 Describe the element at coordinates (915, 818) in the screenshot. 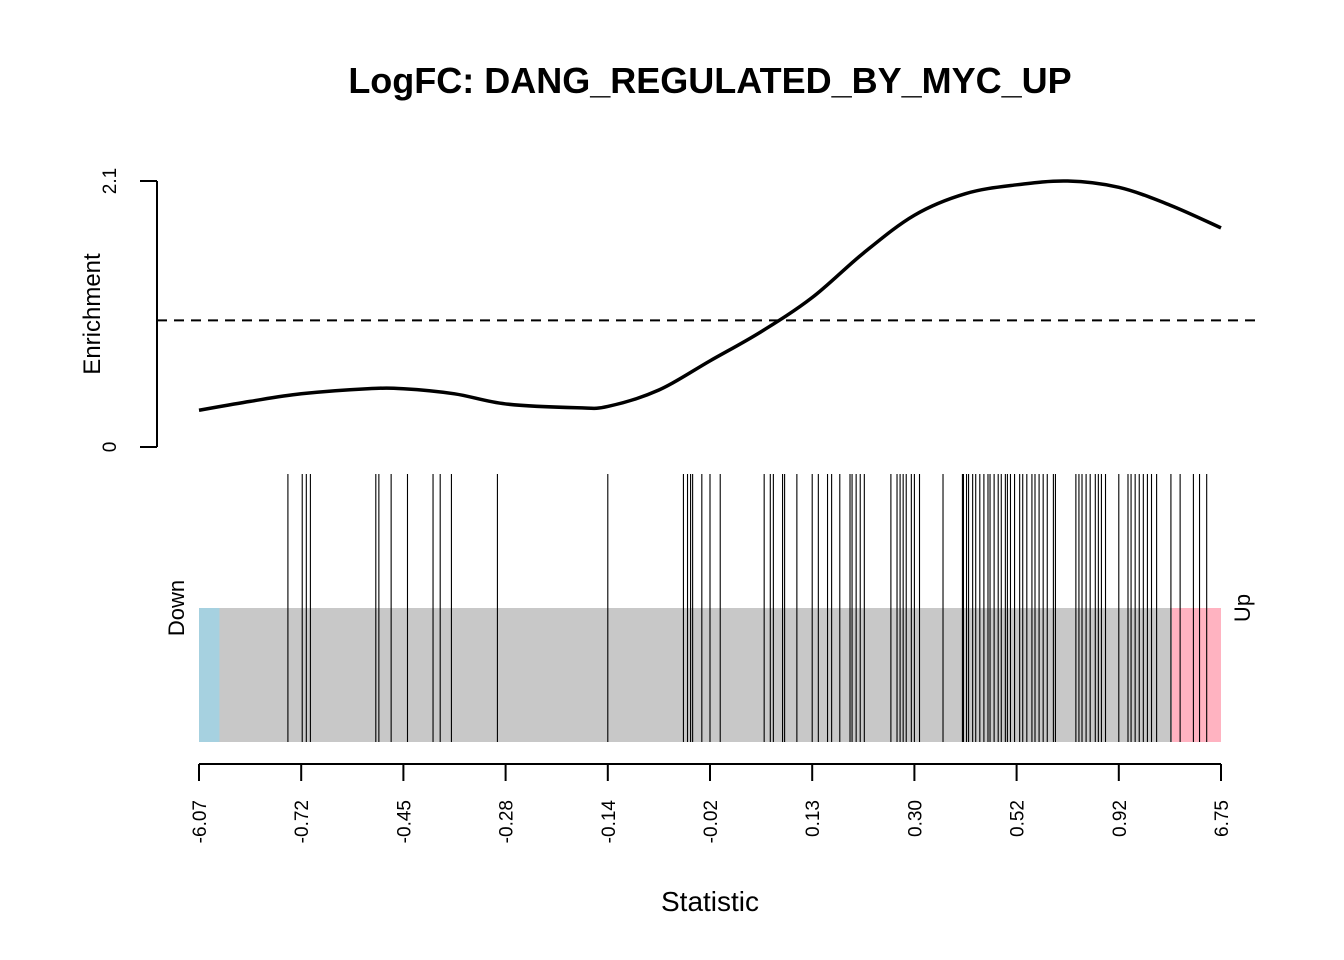

I see `x-tick-label-7: 0.30` at that location.